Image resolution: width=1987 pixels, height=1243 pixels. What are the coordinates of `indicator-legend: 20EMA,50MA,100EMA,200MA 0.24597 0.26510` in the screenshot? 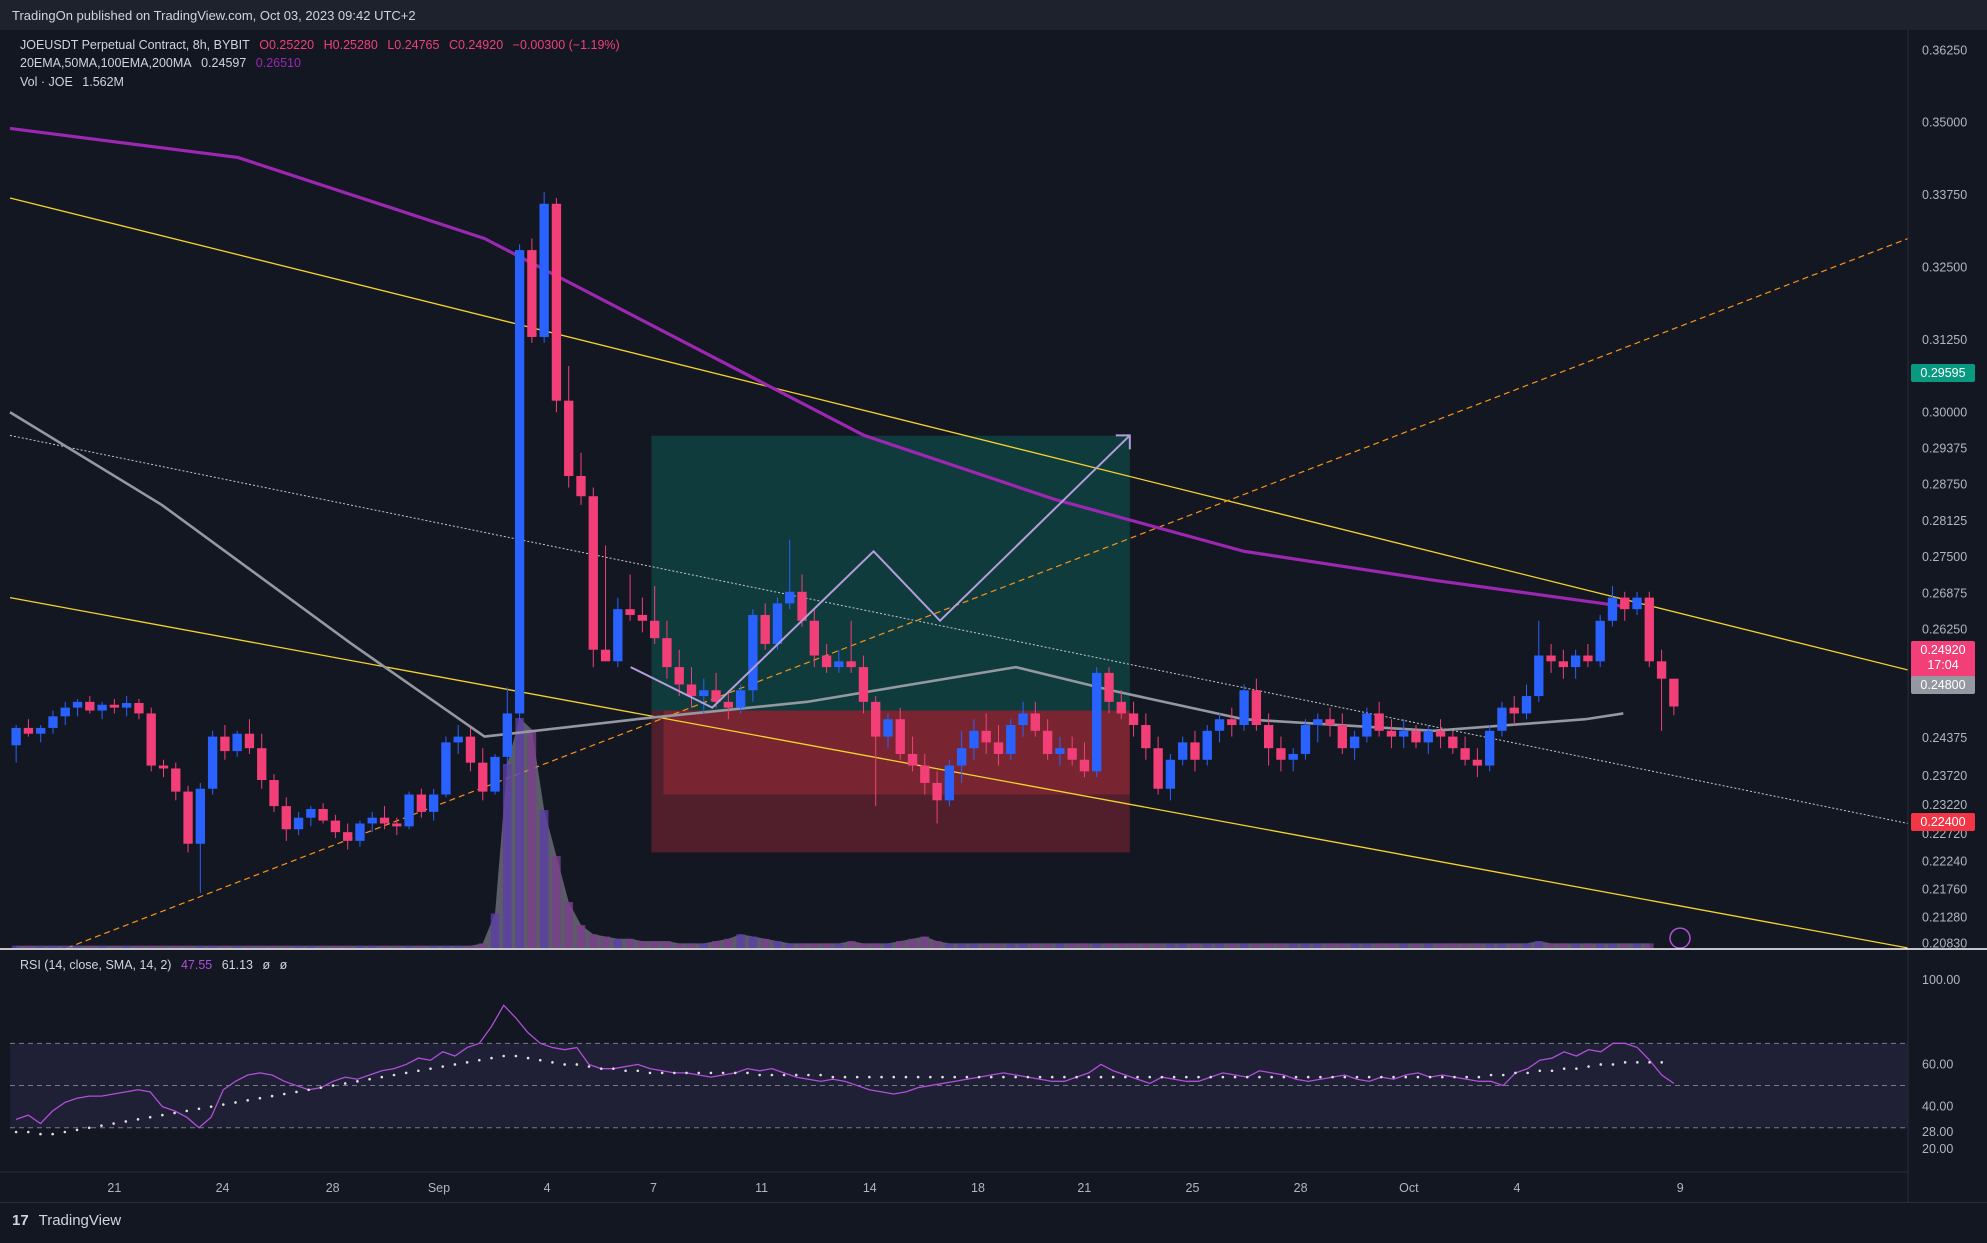 It's located at (163, 63).